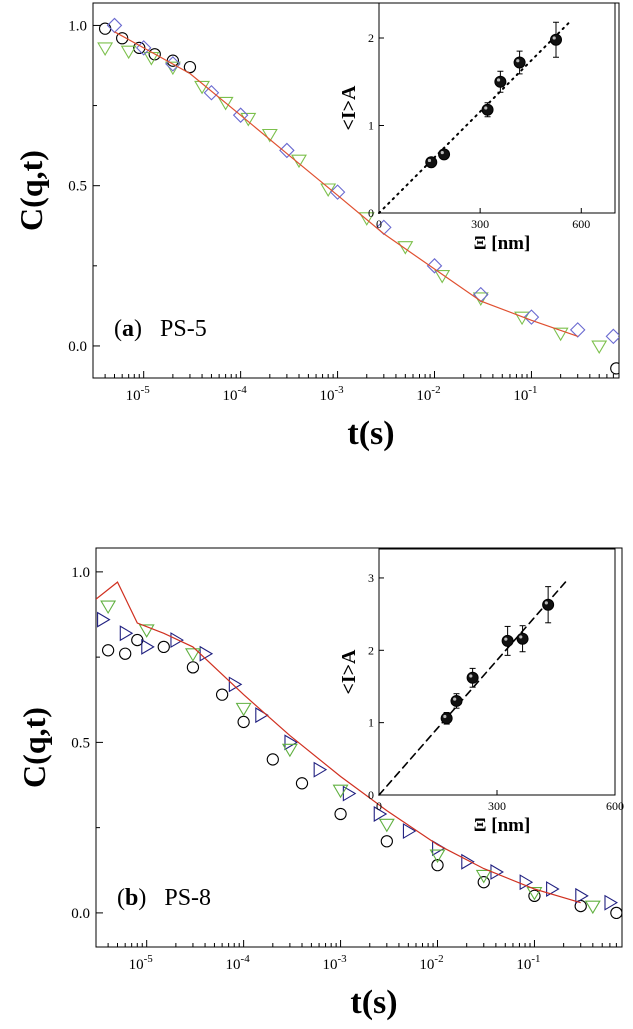 This screenshot has width=633, height=1029. Describe the element at coordinates (483, 219) in the screenshot. I see `inset-x-ticks-a: 0 300 600` at that location.